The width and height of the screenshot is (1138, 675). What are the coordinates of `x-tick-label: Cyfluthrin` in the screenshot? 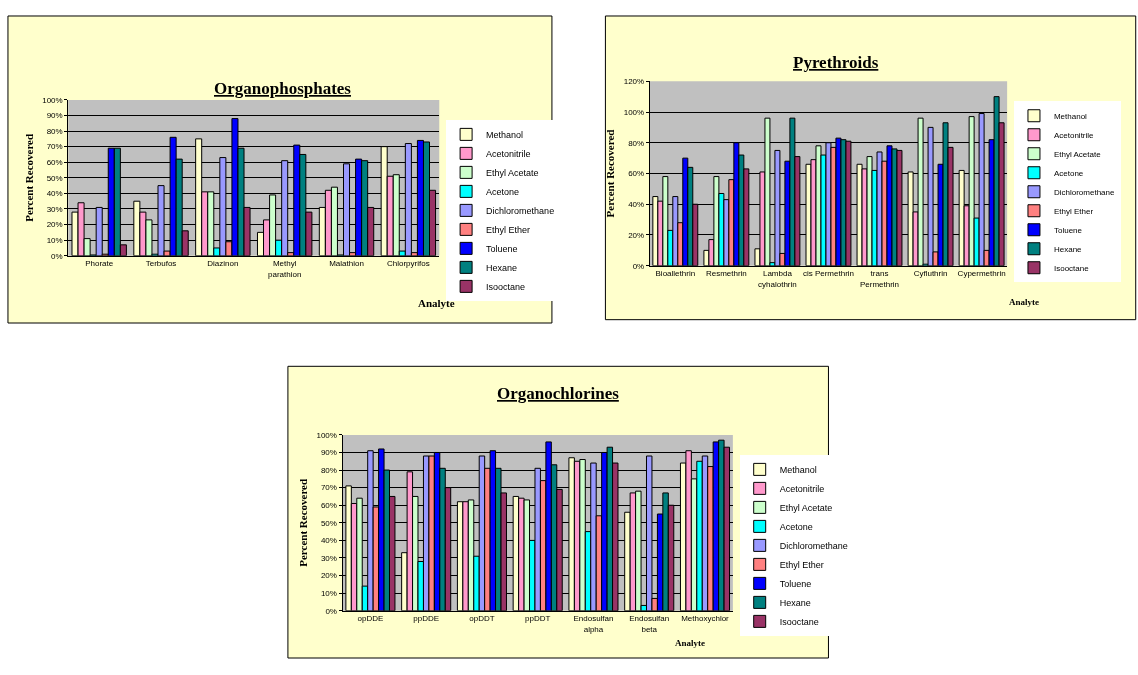 It's located at (930, 274).